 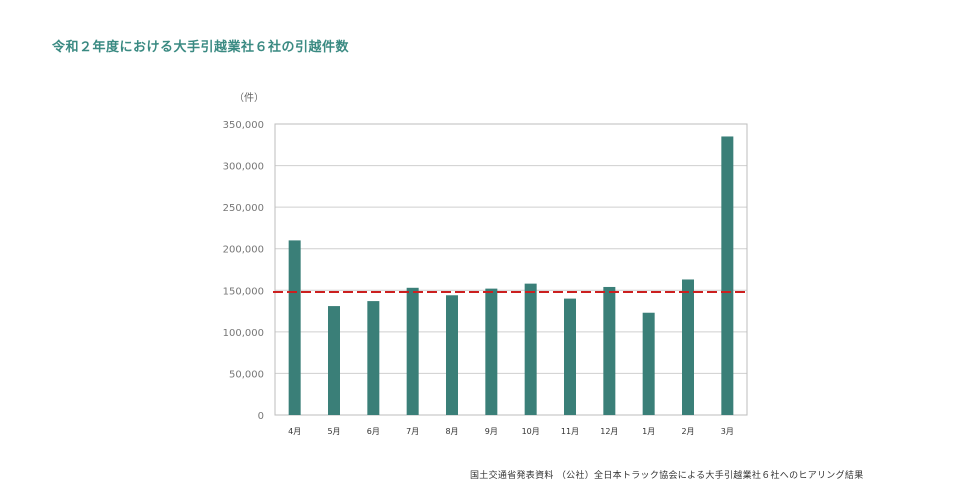 What do you see at coordinates (201, 47) in the screenshot?
I see `chart-title: 令和２年度における大手引越業社６社の引越件数` at bounding box center [201, 47].